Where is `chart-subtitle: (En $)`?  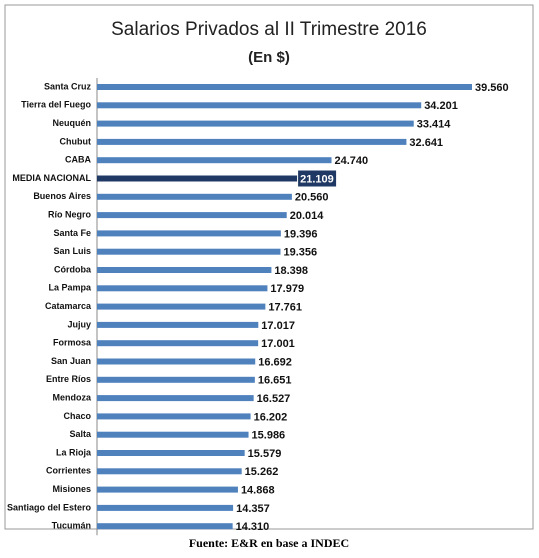
chart-subtitle: (En $) is located at coordinates (269, 57).